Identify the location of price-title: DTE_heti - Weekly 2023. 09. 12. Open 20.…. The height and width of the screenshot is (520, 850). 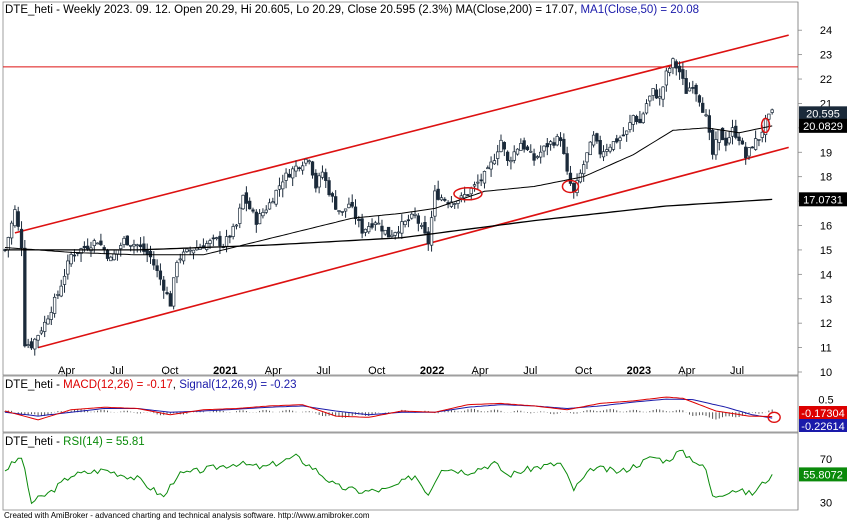
(352, 10).